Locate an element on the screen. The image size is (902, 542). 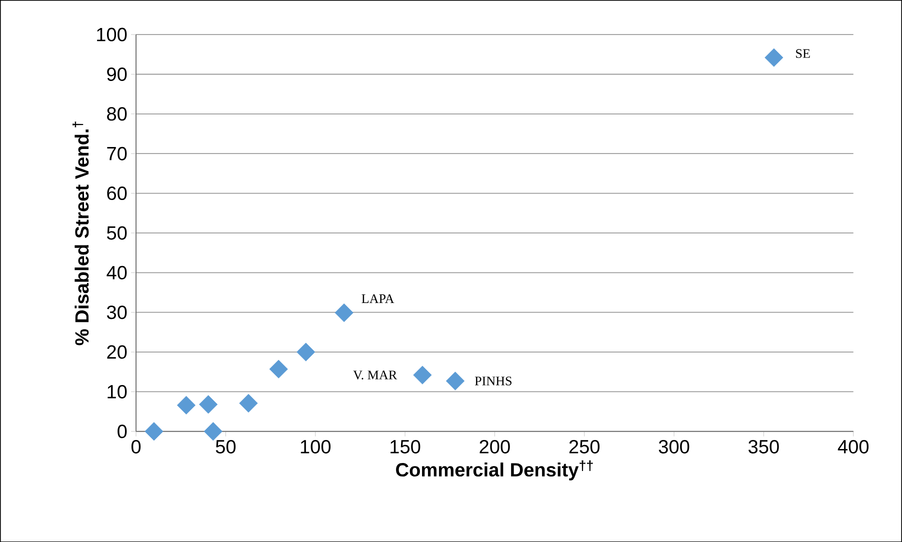
y-tick-label: 60 is located at coordinates (117, 193).